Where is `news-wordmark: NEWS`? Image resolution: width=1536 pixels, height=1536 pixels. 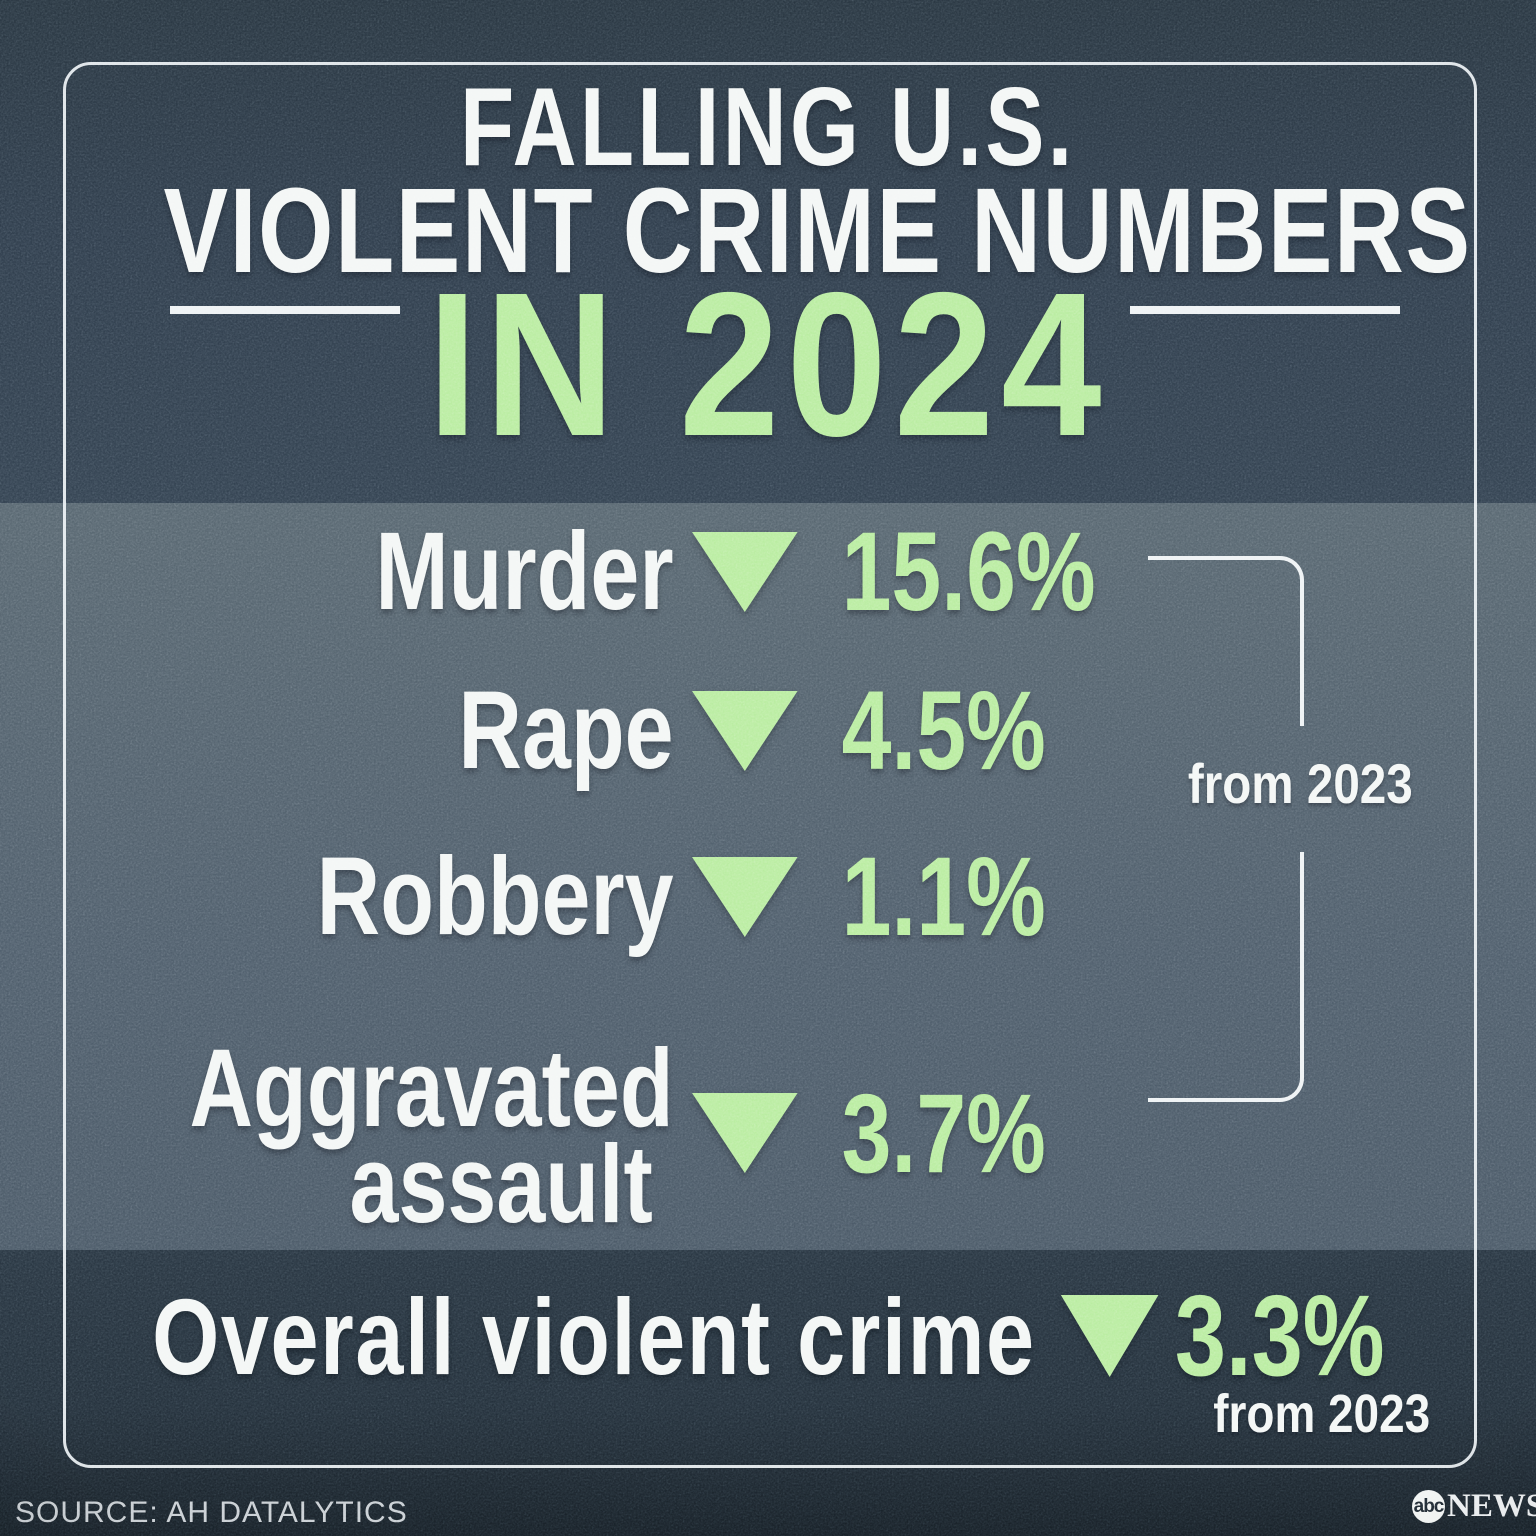 news-wordmark: NEWS is located at coordinates (1491, 1506).